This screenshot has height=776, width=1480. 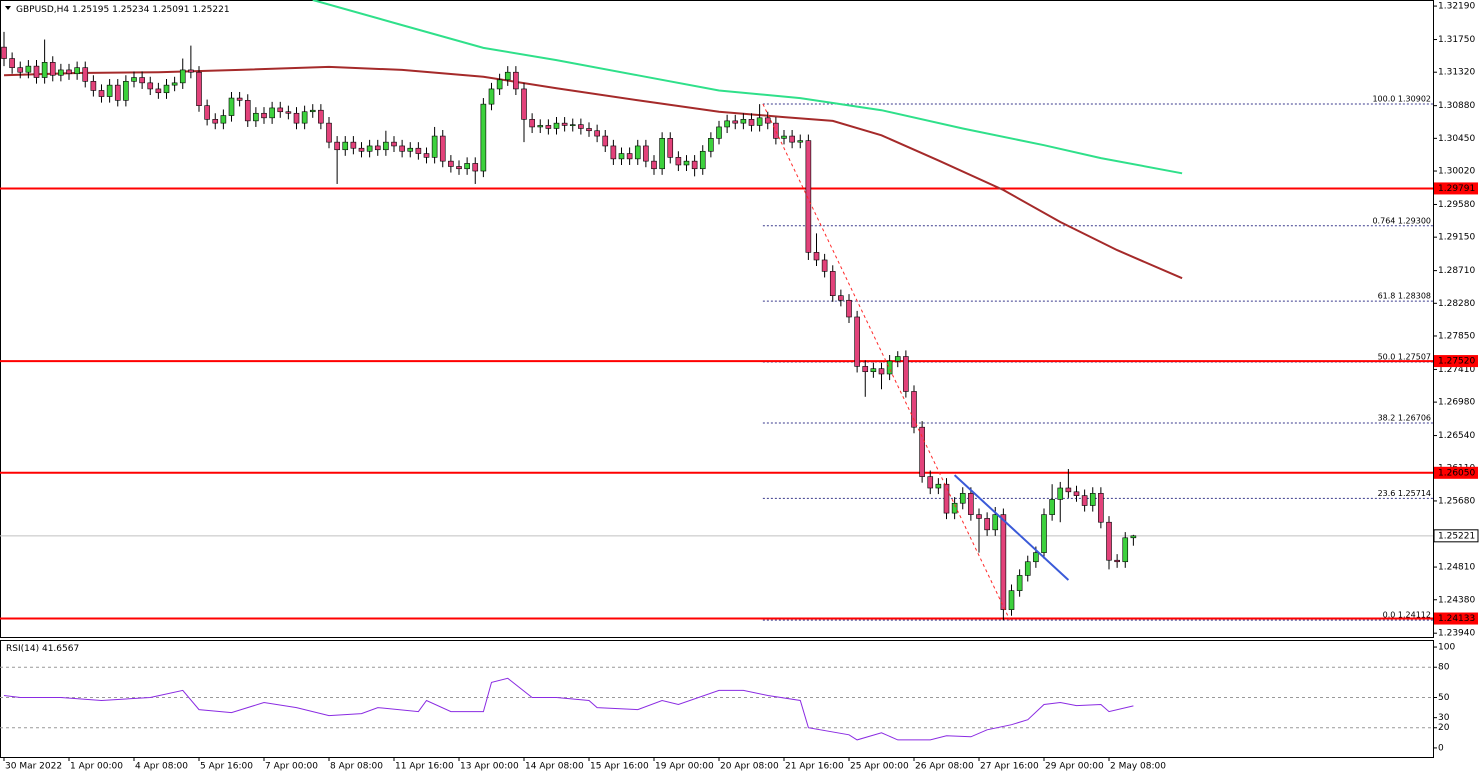 What do you see at coordinates (1404, 357) in the screenshot?
I see `fib-label: 50.0 1.27507` at bounding box center [1404, 357].